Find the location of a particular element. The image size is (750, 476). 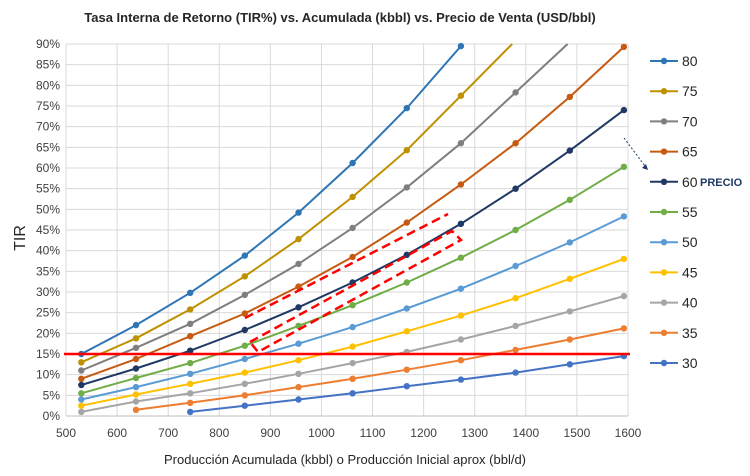

legend-item-55: 55 is located at coordinates (674, 212).